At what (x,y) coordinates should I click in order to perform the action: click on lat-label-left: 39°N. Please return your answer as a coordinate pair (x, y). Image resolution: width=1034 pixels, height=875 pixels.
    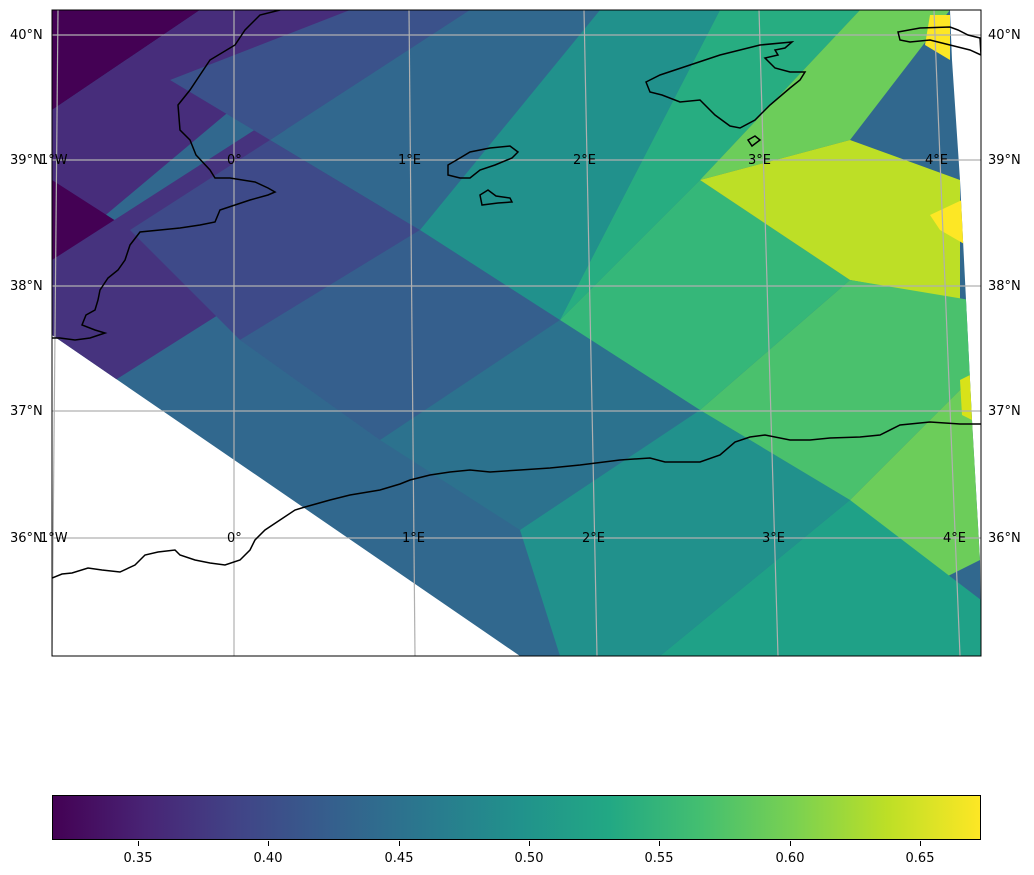
    Looking at the image, I should click on (26, 160).